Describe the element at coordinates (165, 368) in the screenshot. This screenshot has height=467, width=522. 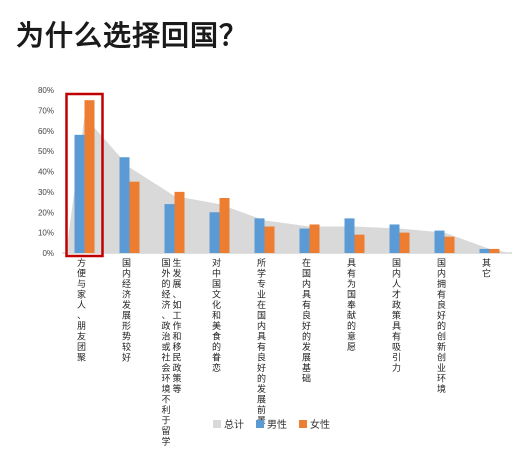
I see `category-char: 会` at that location.